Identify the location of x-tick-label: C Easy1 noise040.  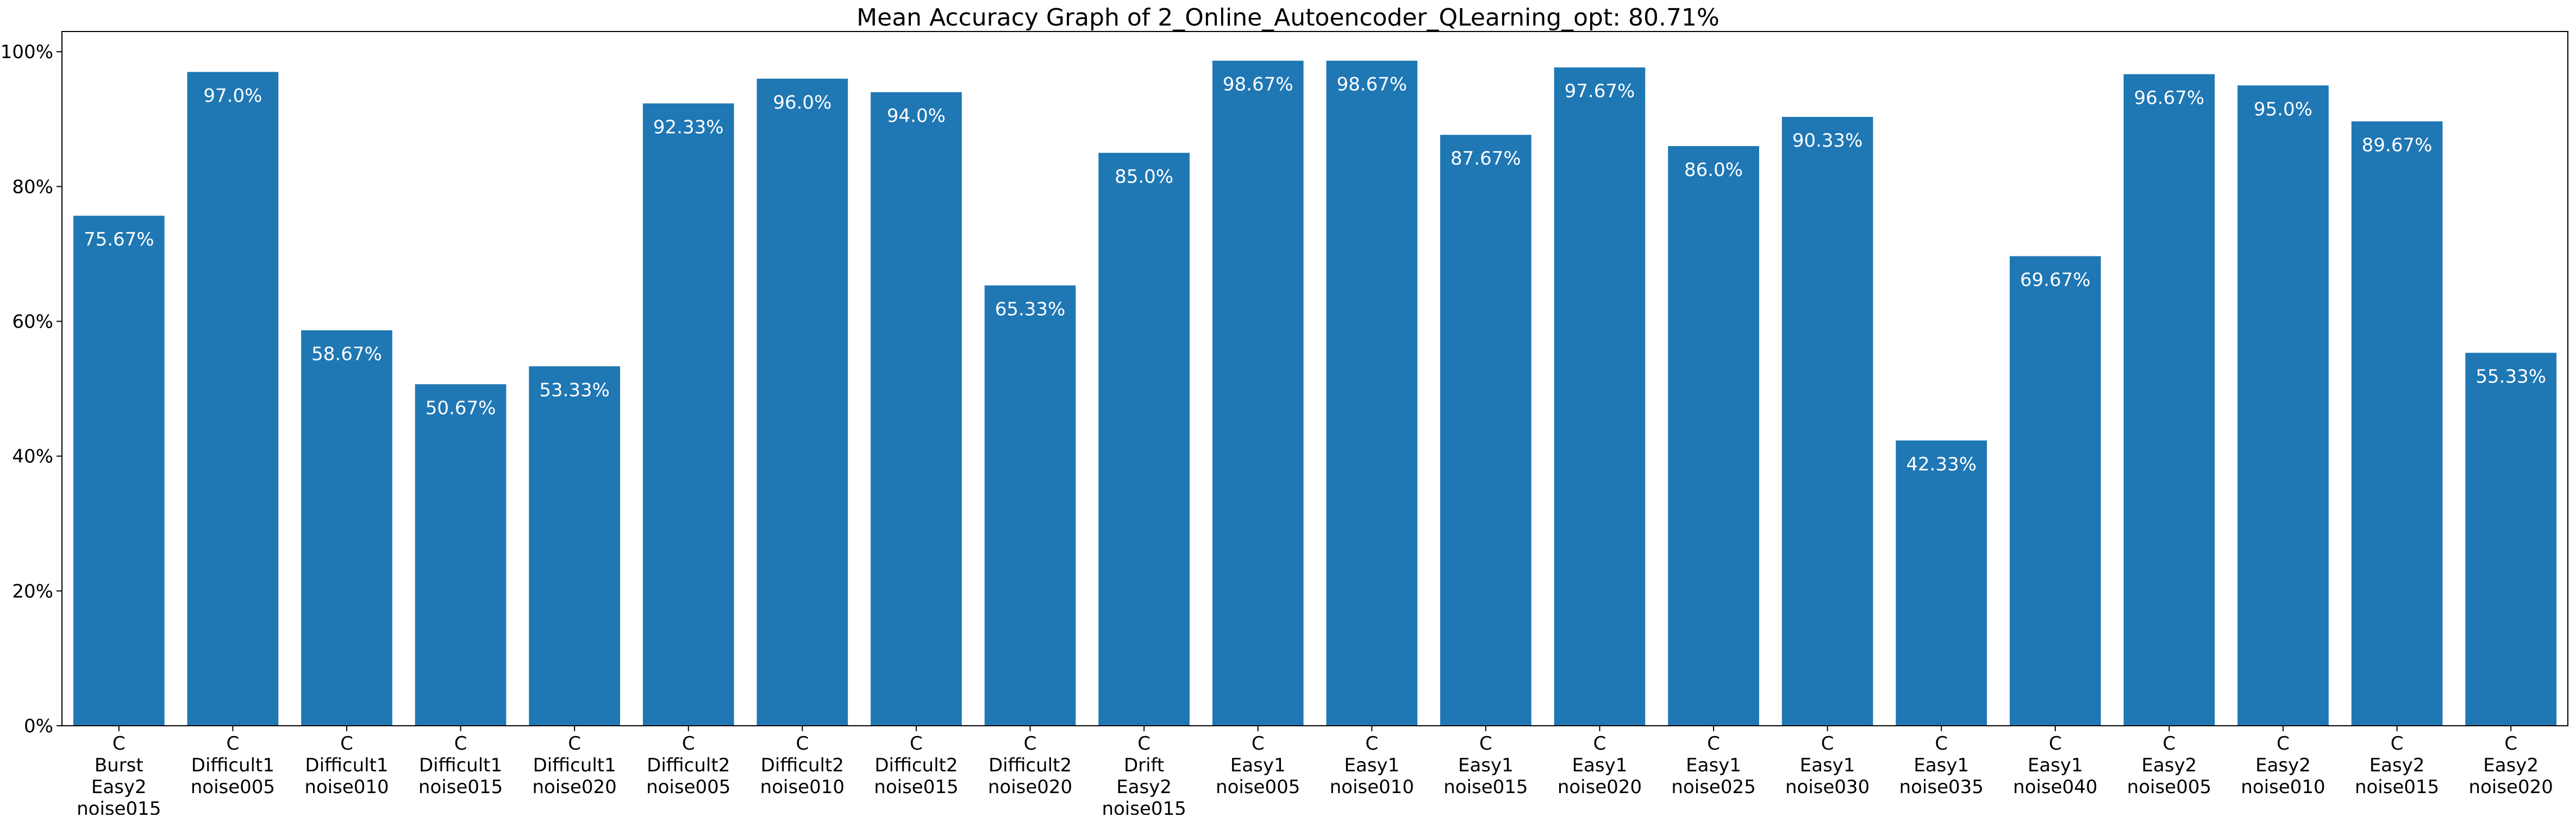
(2055, 766).